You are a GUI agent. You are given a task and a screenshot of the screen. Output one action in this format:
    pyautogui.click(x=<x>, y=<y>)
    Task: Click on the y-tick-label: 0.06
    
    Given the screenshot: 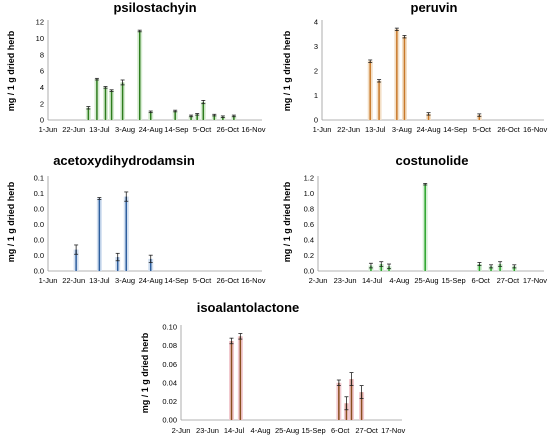 What is the action you would take?
    pyautogui.click(x=169, y=364)
    